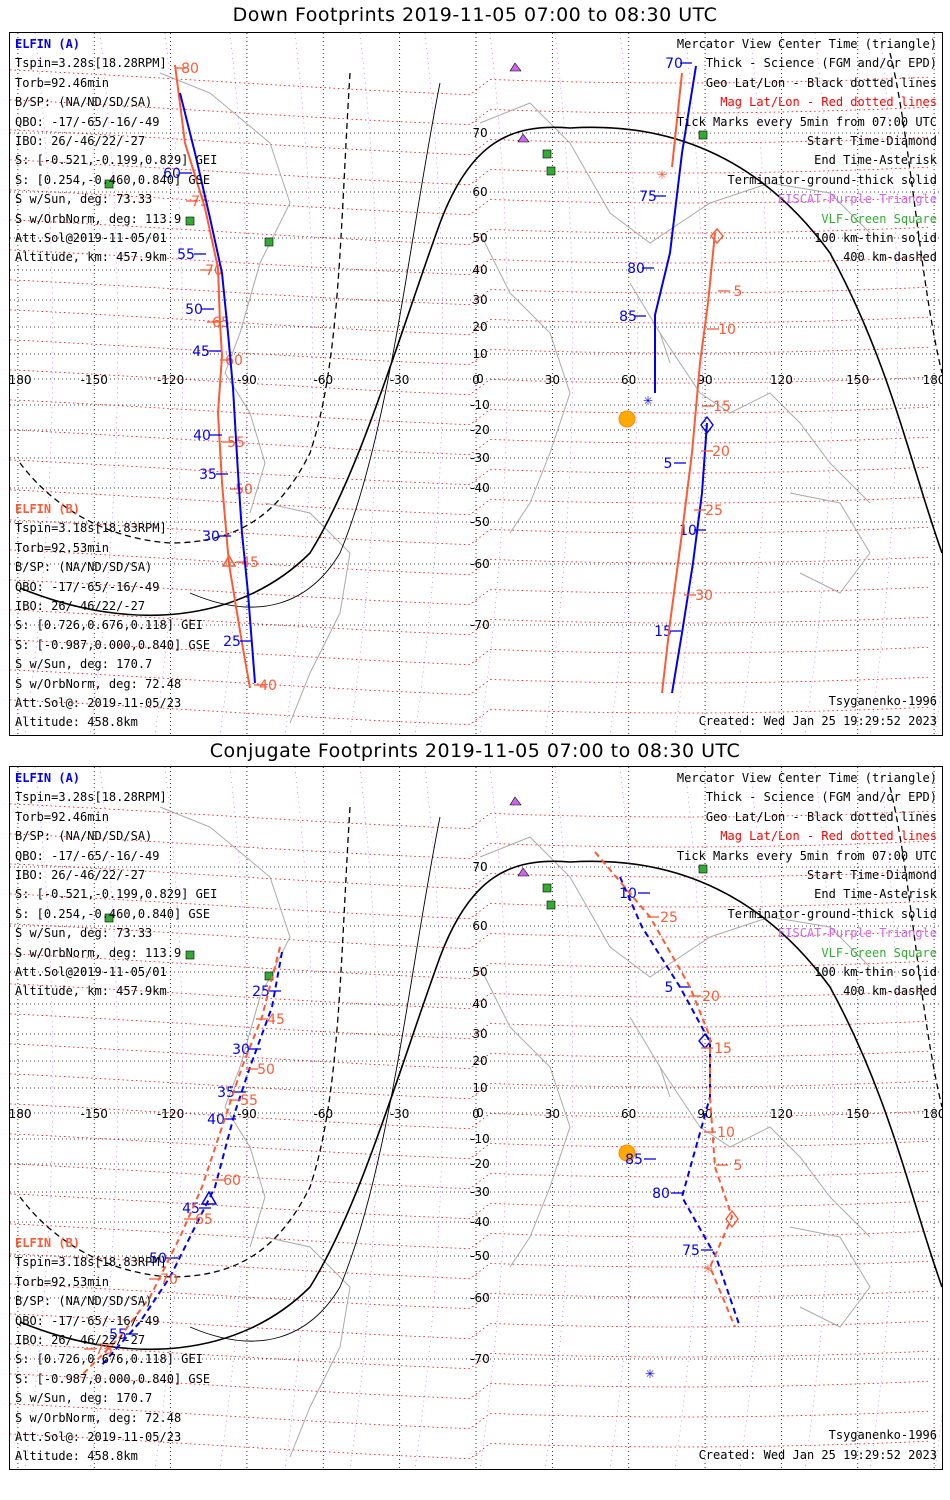 The height and width of the screenshot is (1500, 950). Describe the element at coordinates (87, 121) in the screenshot. I see `elfin-a-line: QBO: -17/-65/-16/-49` at that location.